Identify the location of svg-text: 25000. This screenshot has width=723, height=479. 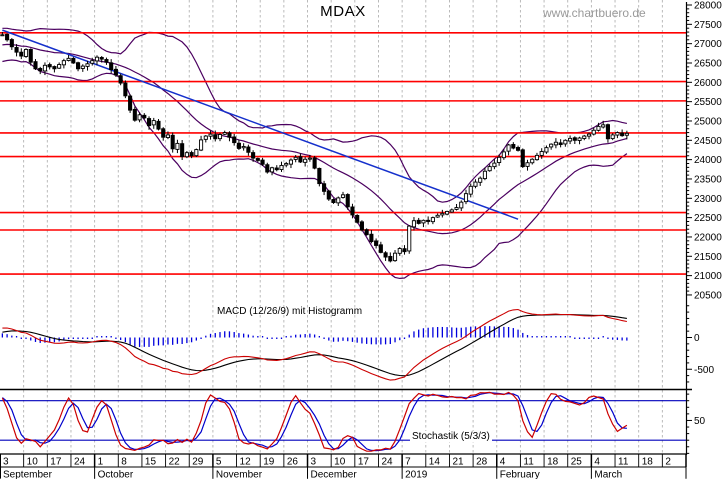
(708, 121).